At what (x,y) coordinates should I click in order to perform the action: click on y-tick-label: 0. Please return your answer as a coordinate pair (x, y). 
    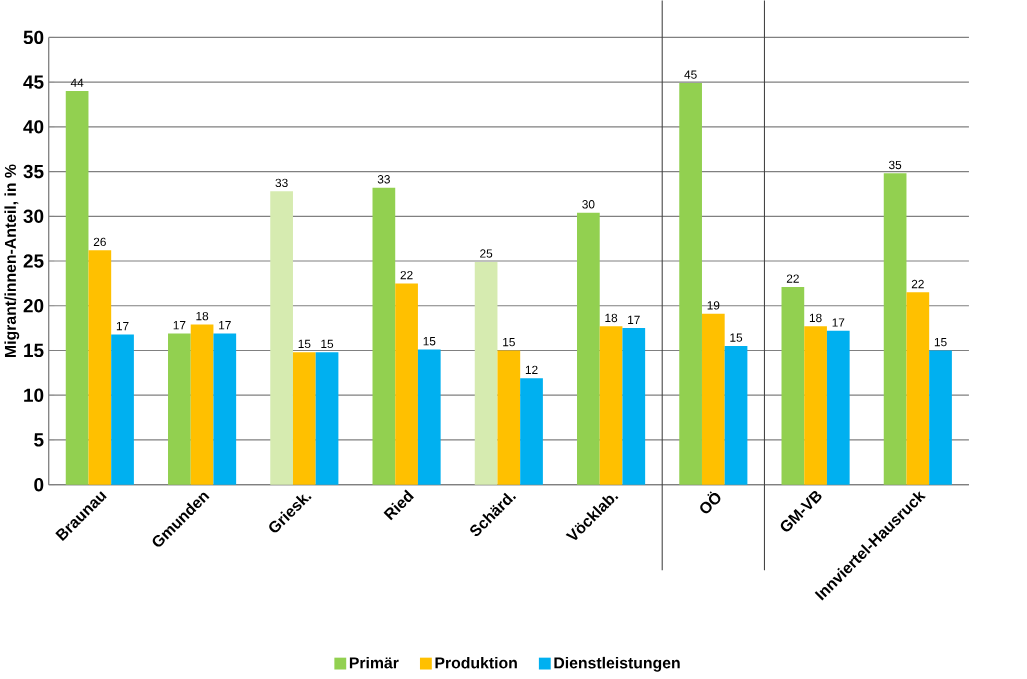
    Looking at the image, I should click on (39, 484).